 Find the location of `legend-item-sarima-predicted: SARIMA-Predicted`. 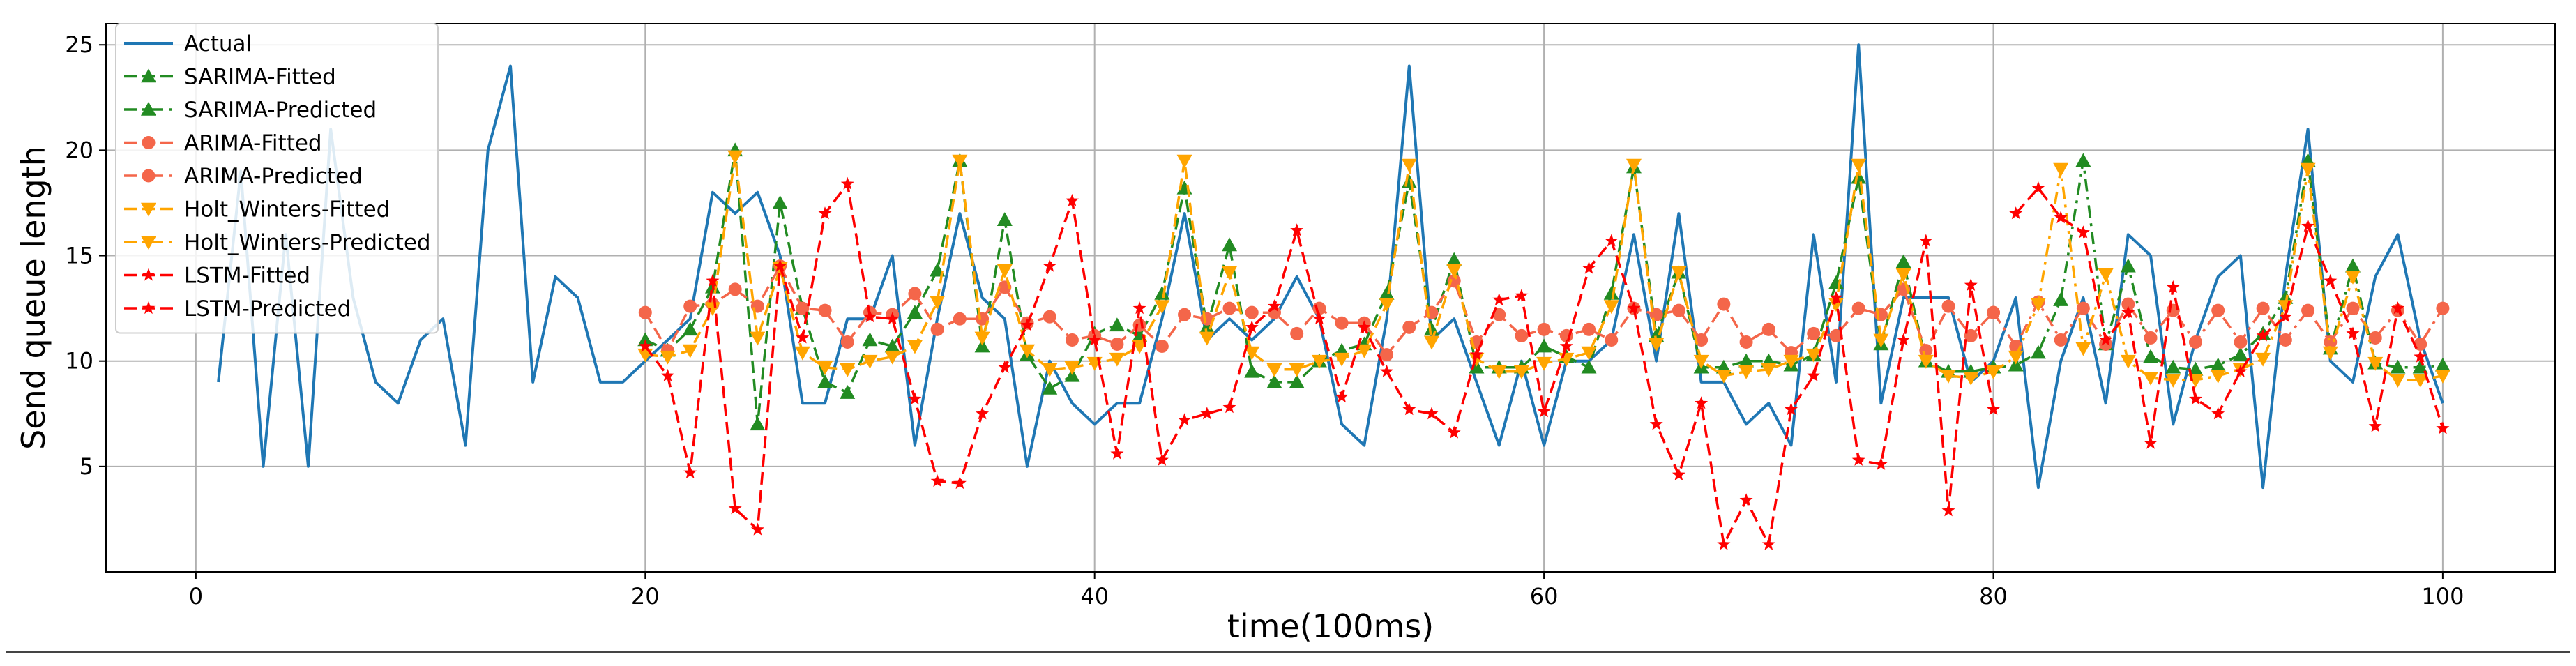

legend-item-sarima-predicted: SARIMA-Predicted is located at coordinates (250, 110).